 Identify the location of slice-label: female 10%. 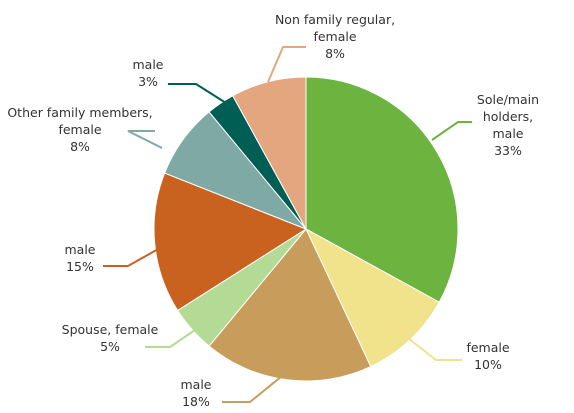
(487, 356).